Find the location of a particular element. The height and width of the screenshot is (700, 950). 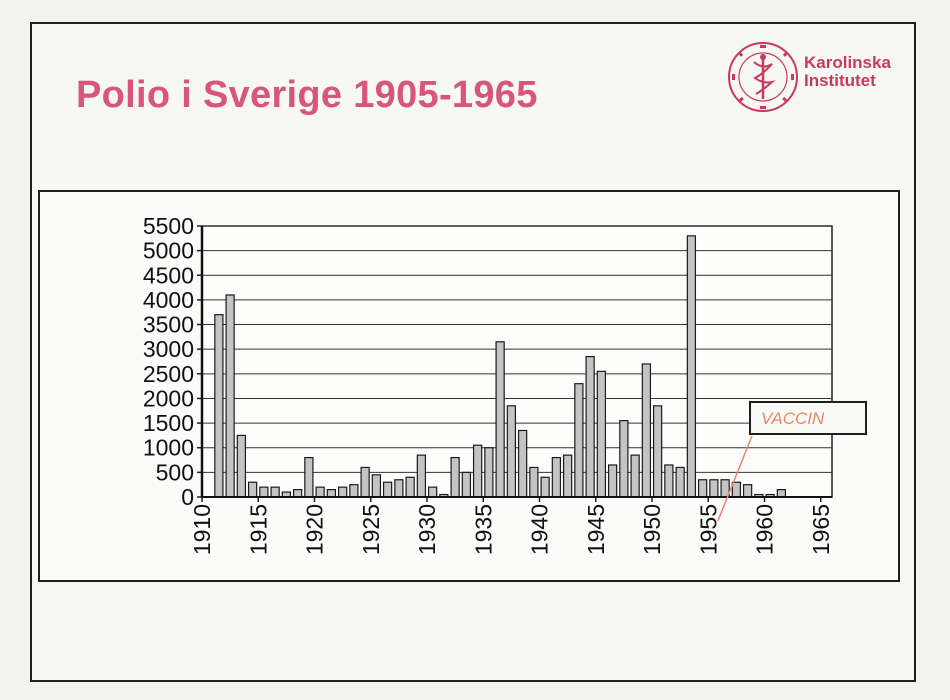

x-tick-label: 1955 is located at coordinates (708, 529).